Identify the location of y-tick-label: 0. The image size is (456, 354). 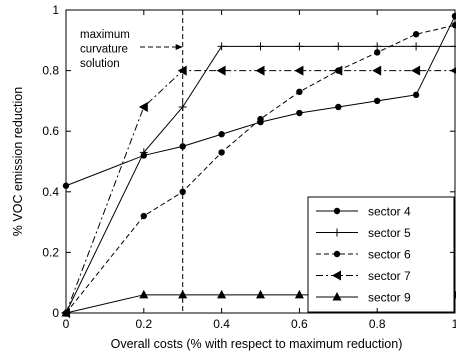
(55, 313).